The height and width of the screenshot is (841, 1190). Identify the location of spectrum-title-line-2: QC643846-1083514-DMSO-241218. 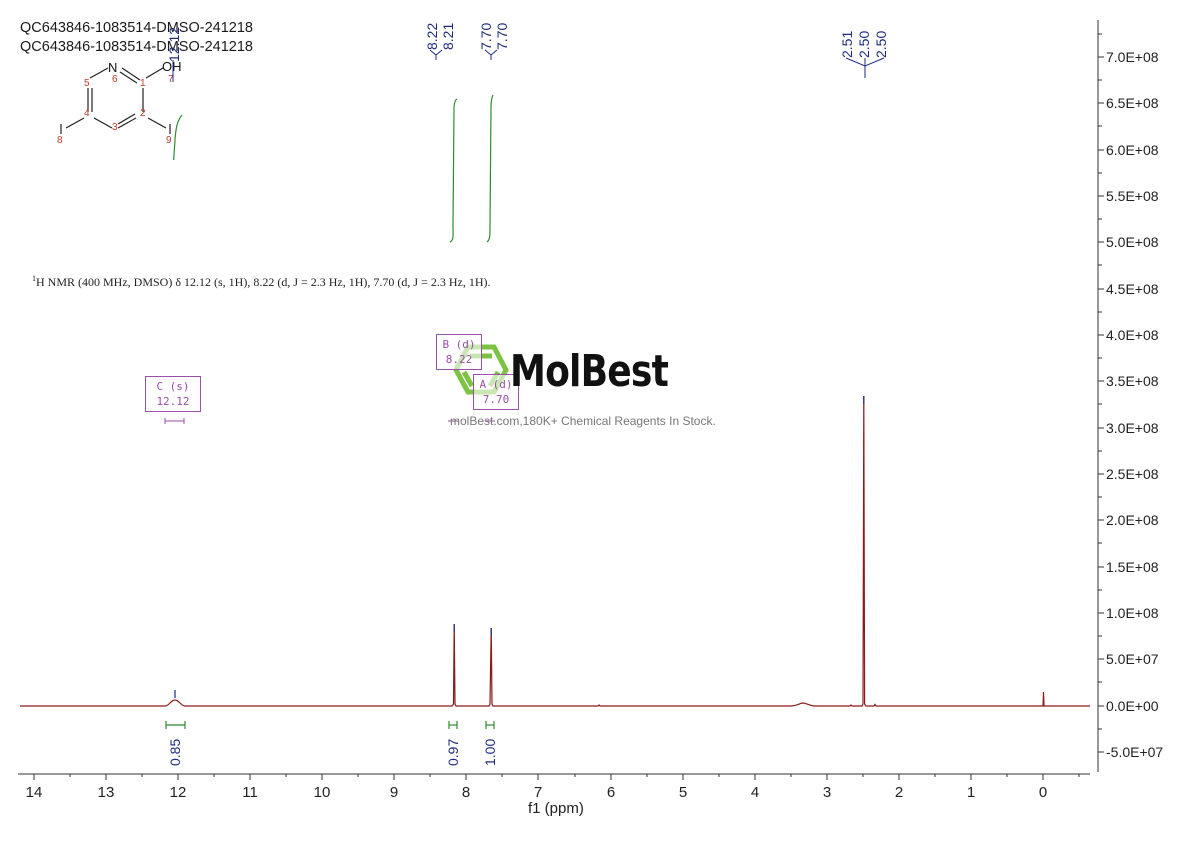
(136, 47).